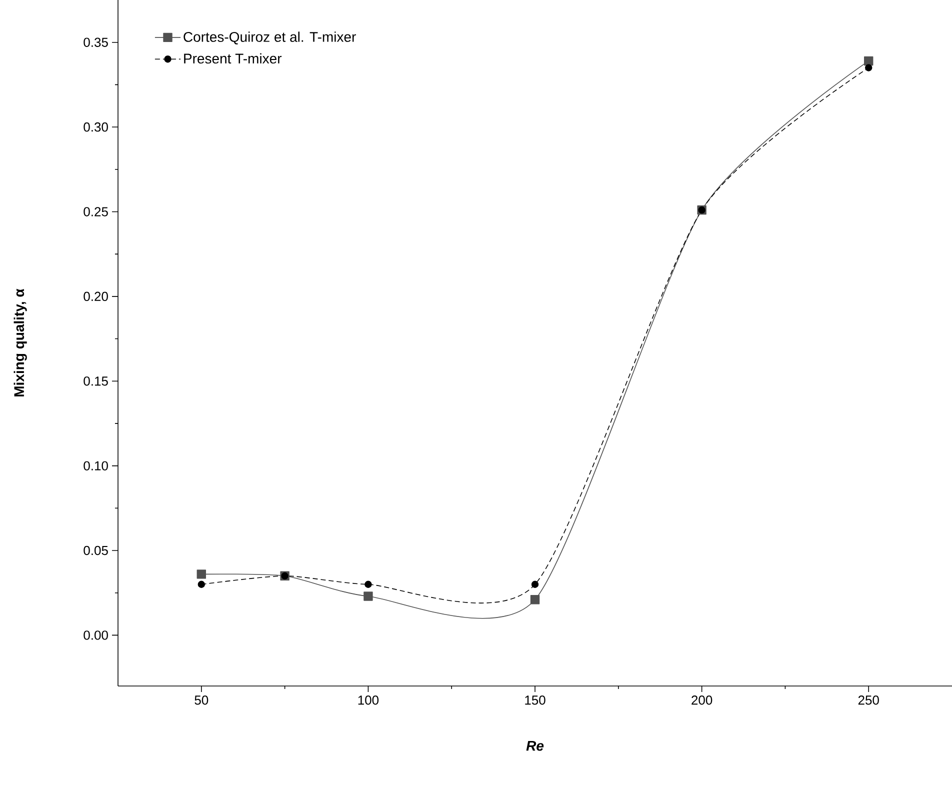 The image size is (952, 785). I want to click on y-tick-label: 0.15, so click(96, 381).